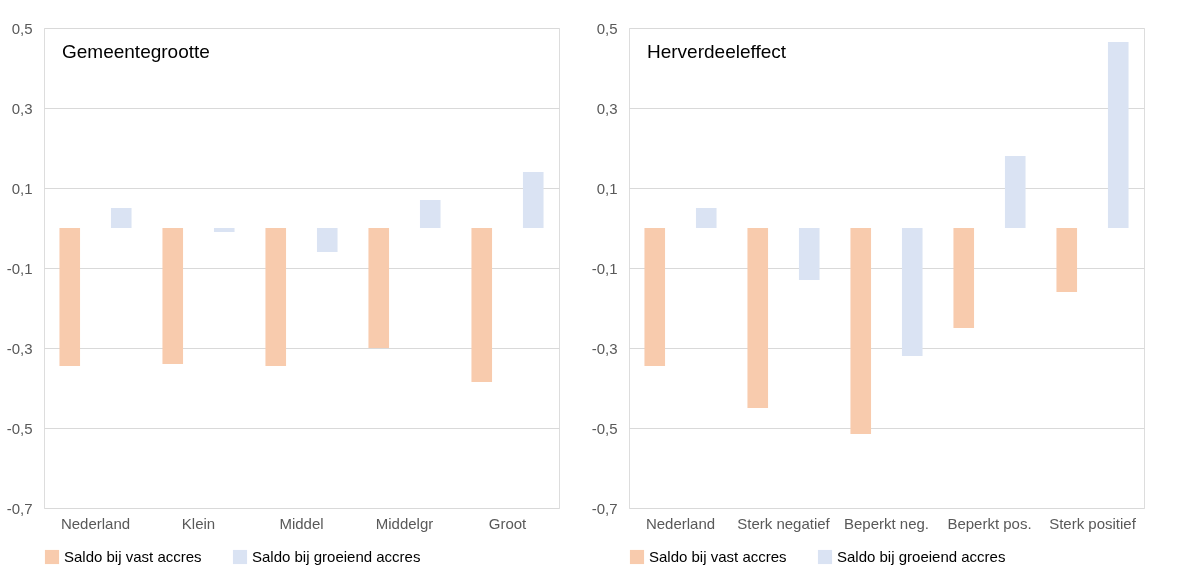 The image size is (1202, 581). I want to click on x-tick-label: Klein, so click(198, 523).